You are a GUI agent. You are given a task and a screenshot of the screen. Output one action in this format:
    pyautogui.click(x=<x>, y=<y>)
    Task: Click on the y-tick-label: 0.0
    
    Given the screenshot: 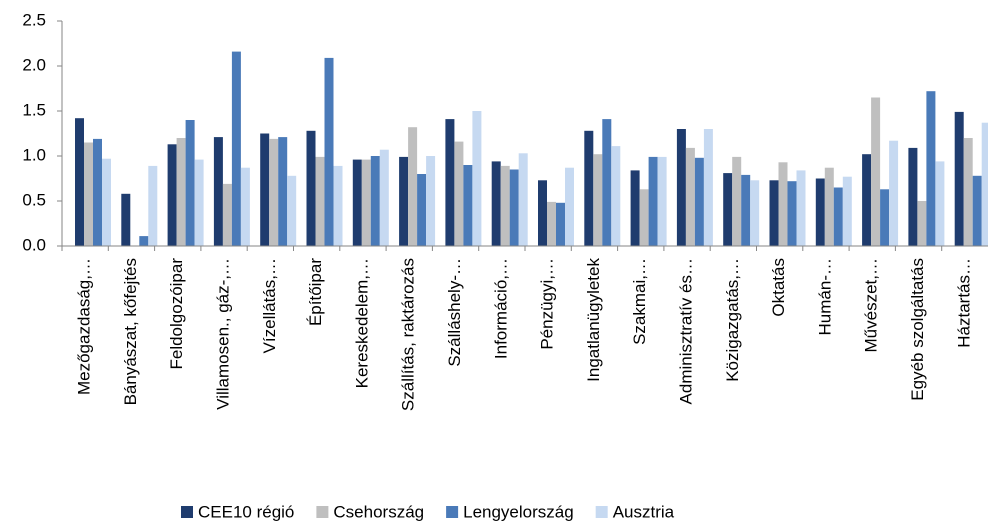 What is the action you would take?
    pyautogui.click(x=34, y=244)
    